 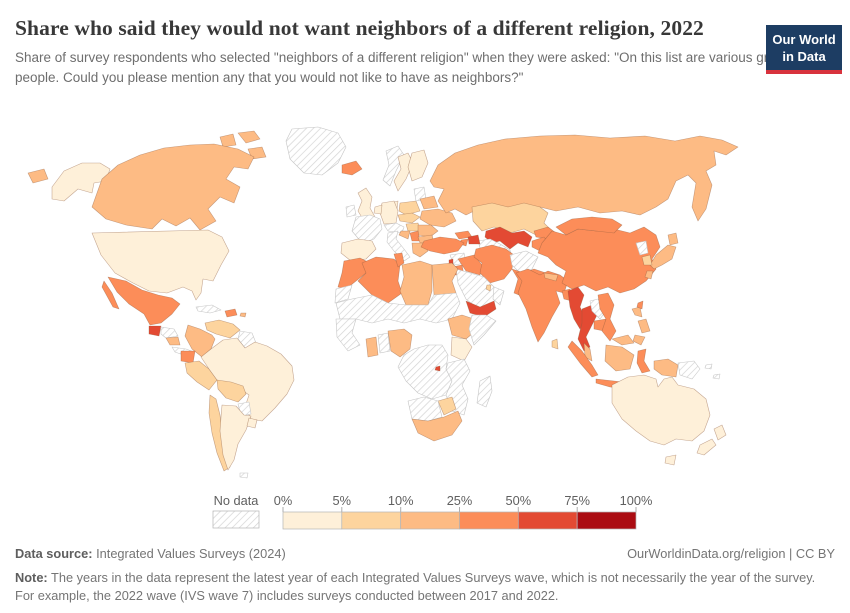 I want to click on country-greenland, so click(x=316, y=151).